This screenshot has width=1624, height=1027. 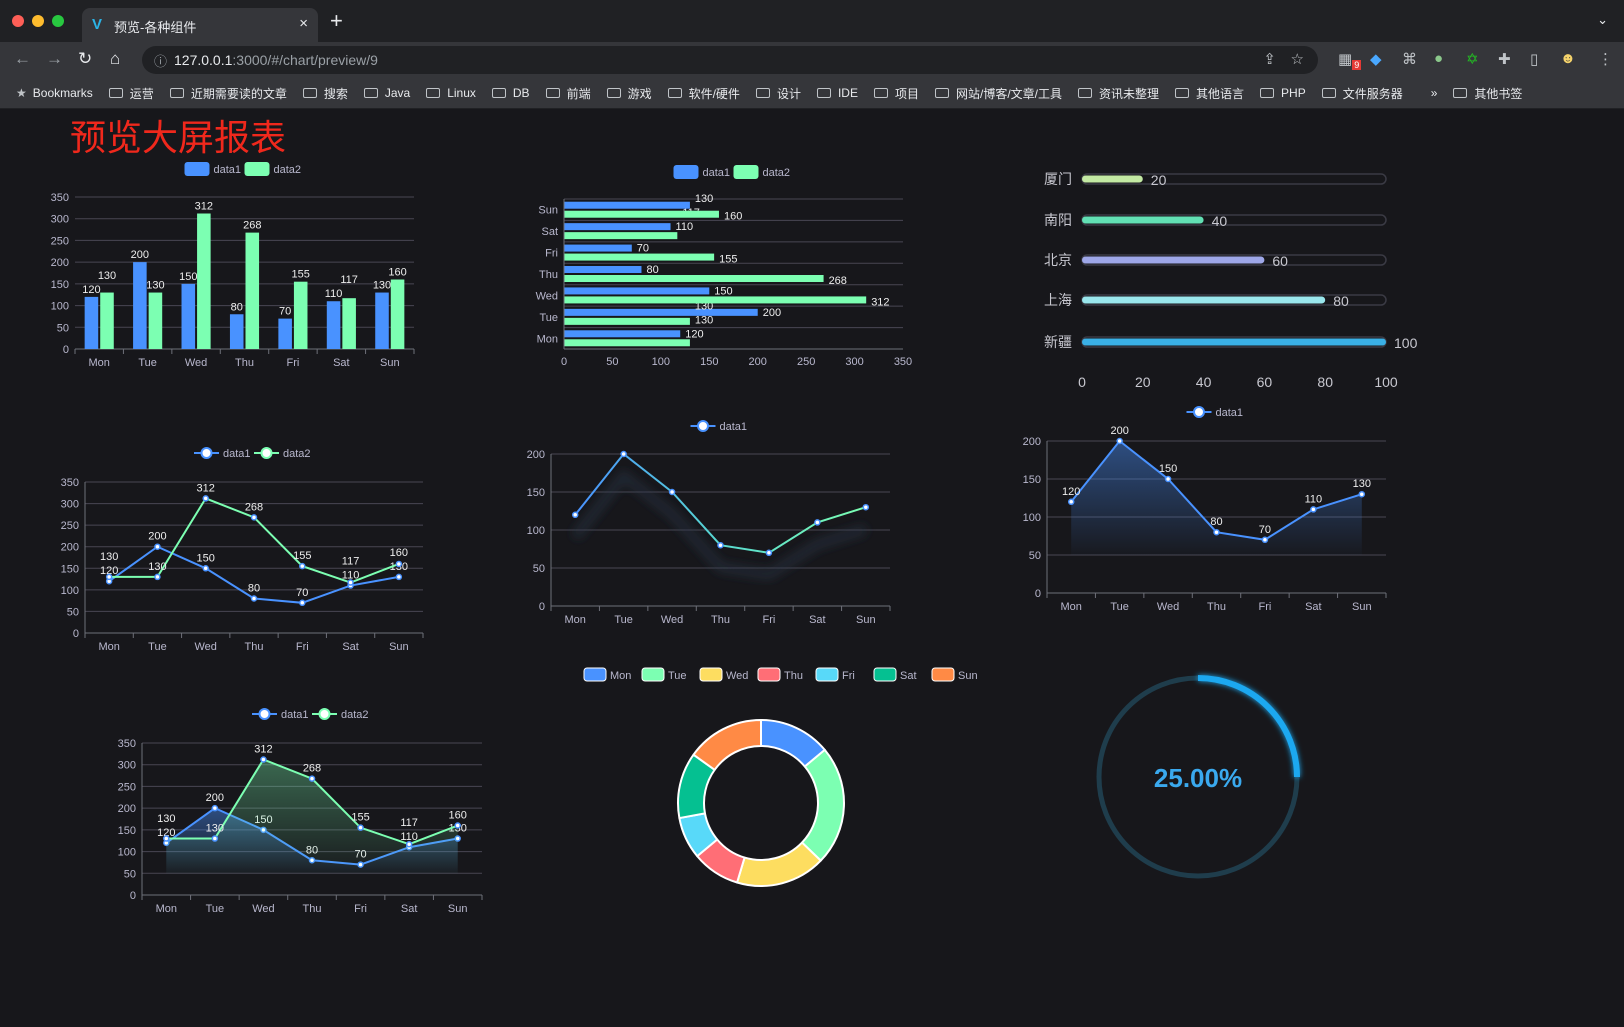 What do you see at coordinates (1058, 300) in the screenshot?
I see `progress-label: 上海` at bounding box center [1058, 300].